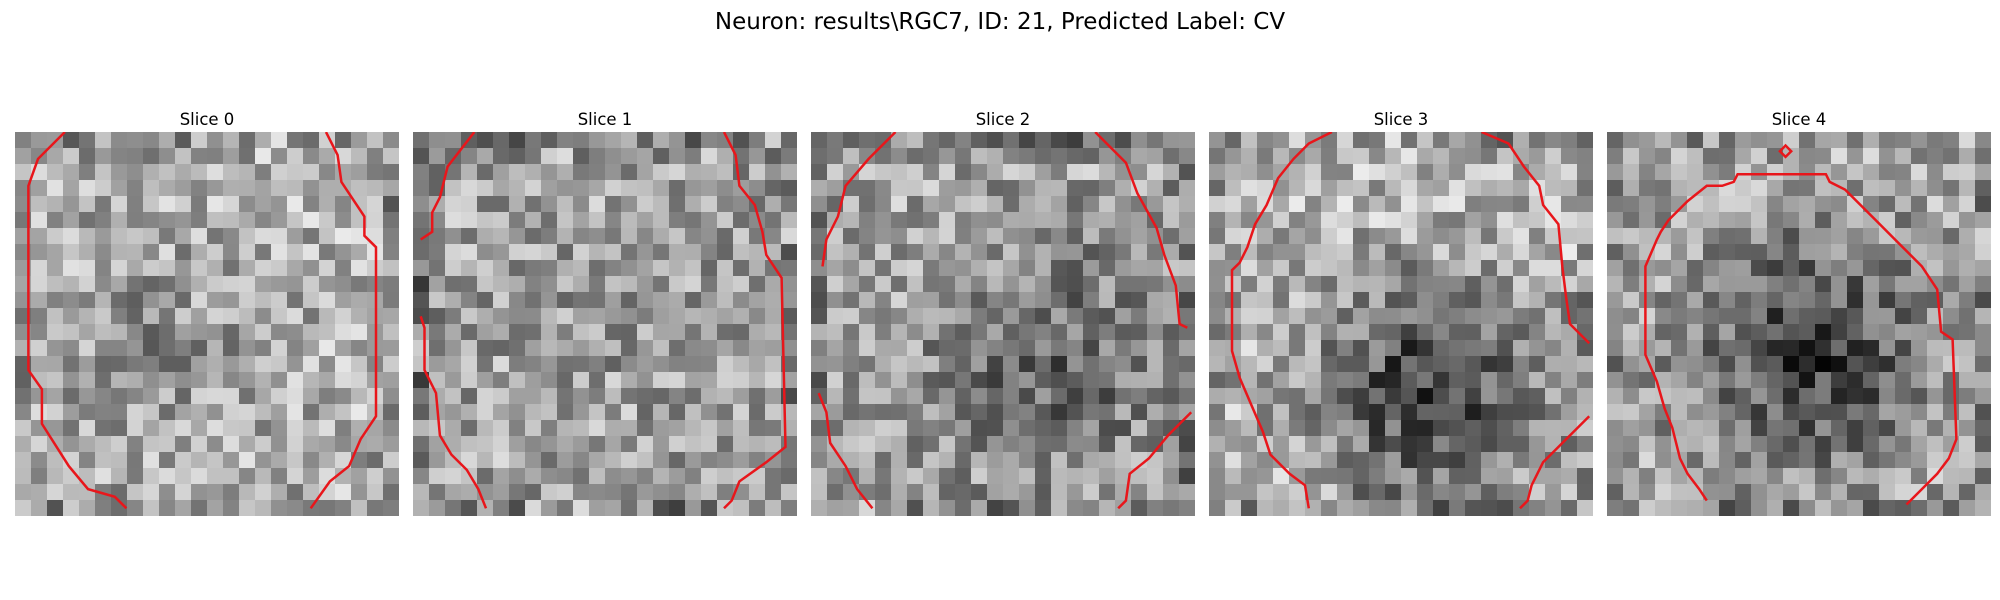 The width and height of the screenshot is (2000, 600). What do you see at coordinates (1401, 119) in the screenshot?
I see `slice-title-3: Slice 3` at bounding box center [1401, 119].